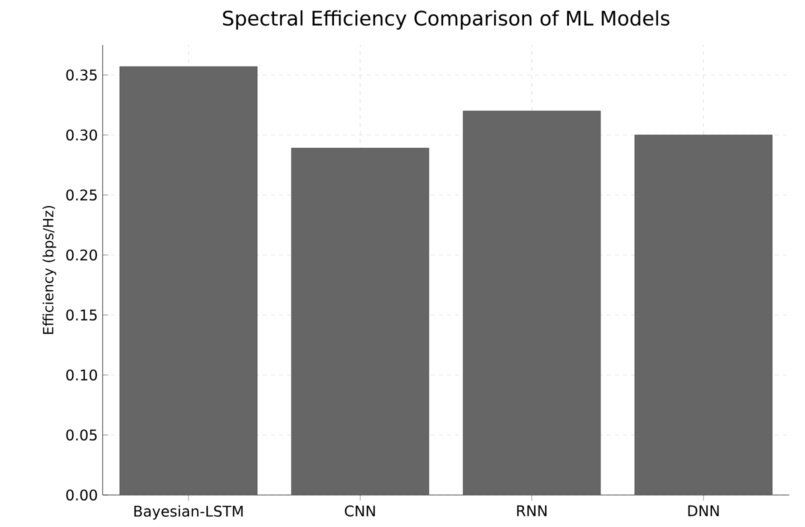  What do you see at coordinates (446, 20) in the screenshot?
I see `chart-title: Spectral Efficiency Comparison of ML Models` at bounding box center [446, 20].